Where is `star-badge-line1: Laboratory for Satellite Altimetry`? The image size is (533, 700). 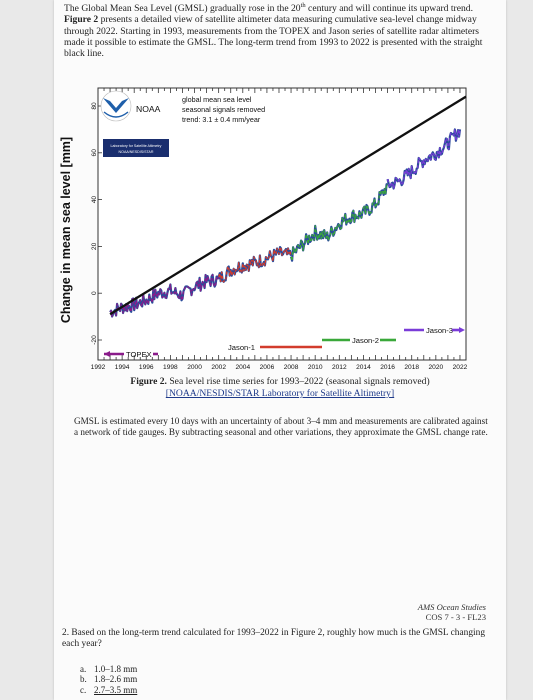
star-badge-line1: Laboratory for Satellite Altimetry is located at coordinates (136, 146).